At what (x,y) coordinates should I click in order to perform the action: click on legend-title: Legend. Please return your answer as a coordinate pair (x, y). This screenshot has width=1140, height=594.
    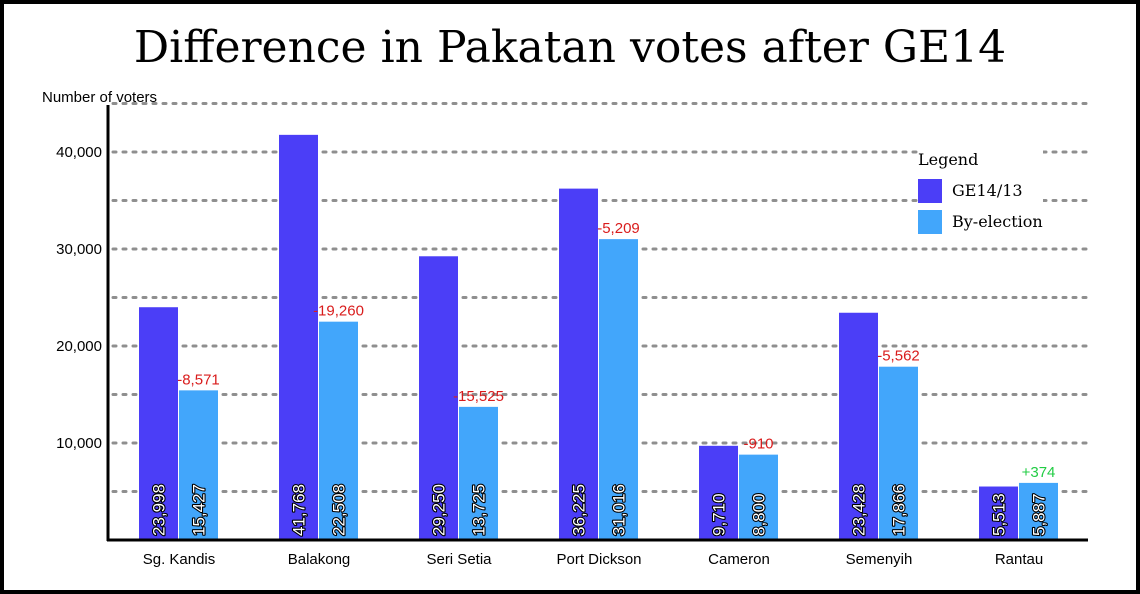
    Looking at the image, I should click on (948, 159).